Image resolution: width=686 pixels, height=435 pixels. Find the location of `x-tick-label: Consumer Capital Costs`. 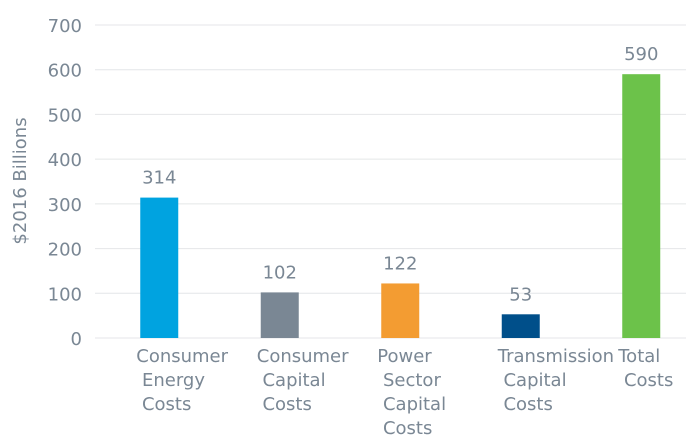

x-tick-label: Consumer Capital Costs is located at coordinates (303, 380).